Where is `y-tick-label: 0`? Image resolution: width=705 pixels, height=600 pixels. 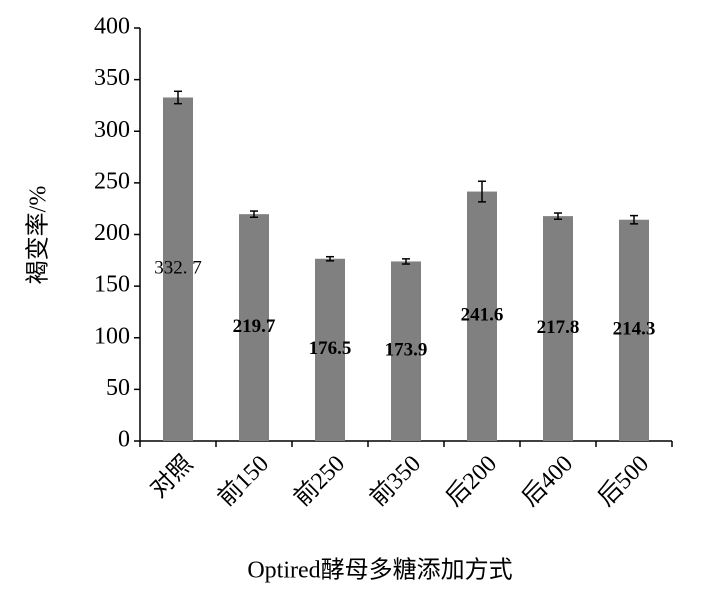
y-tick-label: 0 is located at coordinates (124, 440).